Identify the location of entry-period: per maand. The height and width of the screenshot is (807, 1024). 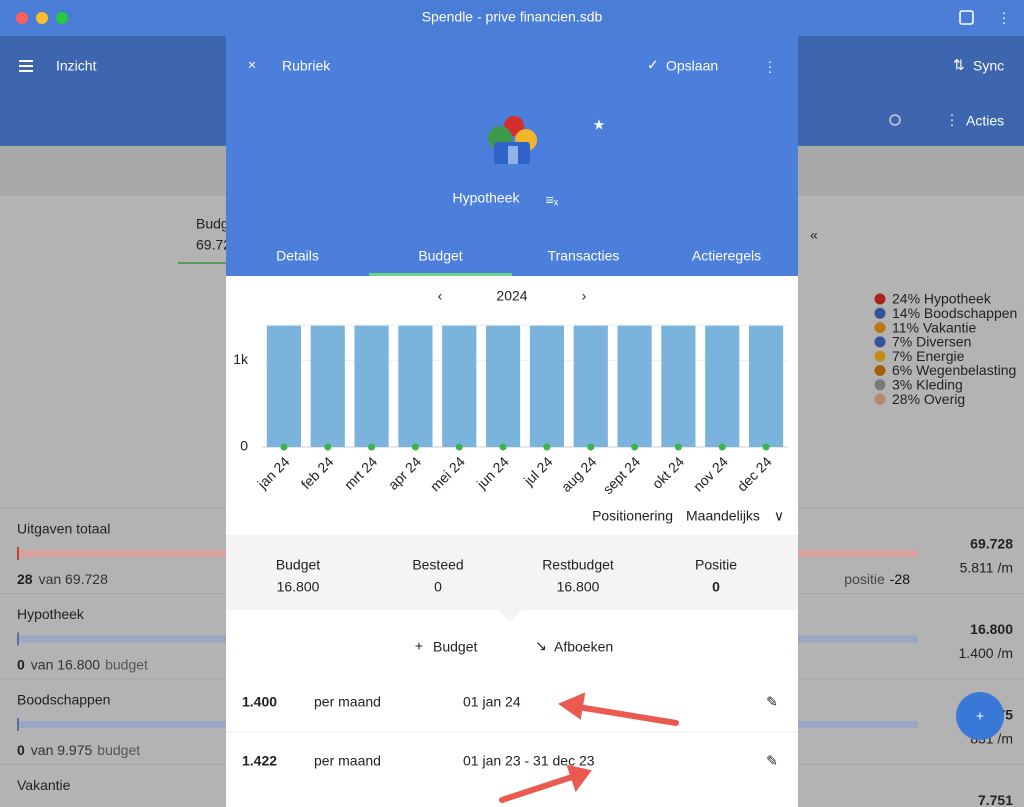
(347, 761).